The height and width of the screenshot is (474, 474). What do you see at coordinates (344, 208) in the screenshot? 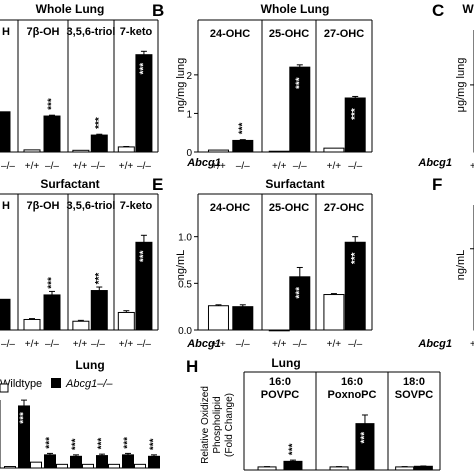
I see `subpanel-title-e-2: 27-OHC` at bounding box center [344, 208].